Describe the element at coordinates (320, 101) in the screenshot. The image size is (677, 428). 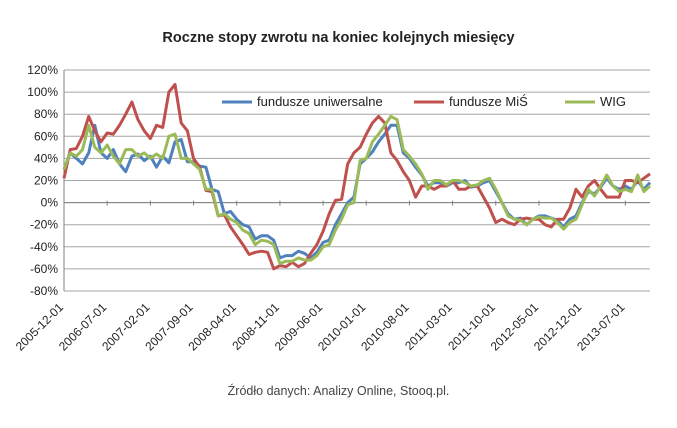
I see `legend-label-1: fundusze uniwersalne` at that location.